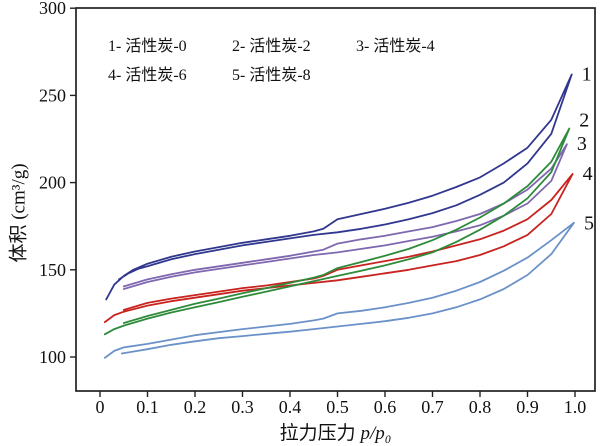 The width and height of the screenshot is (600, 446). I want to click on legend-row-2: 4- 活性炭-6 5- 活性炭-8, so click(271, 75).